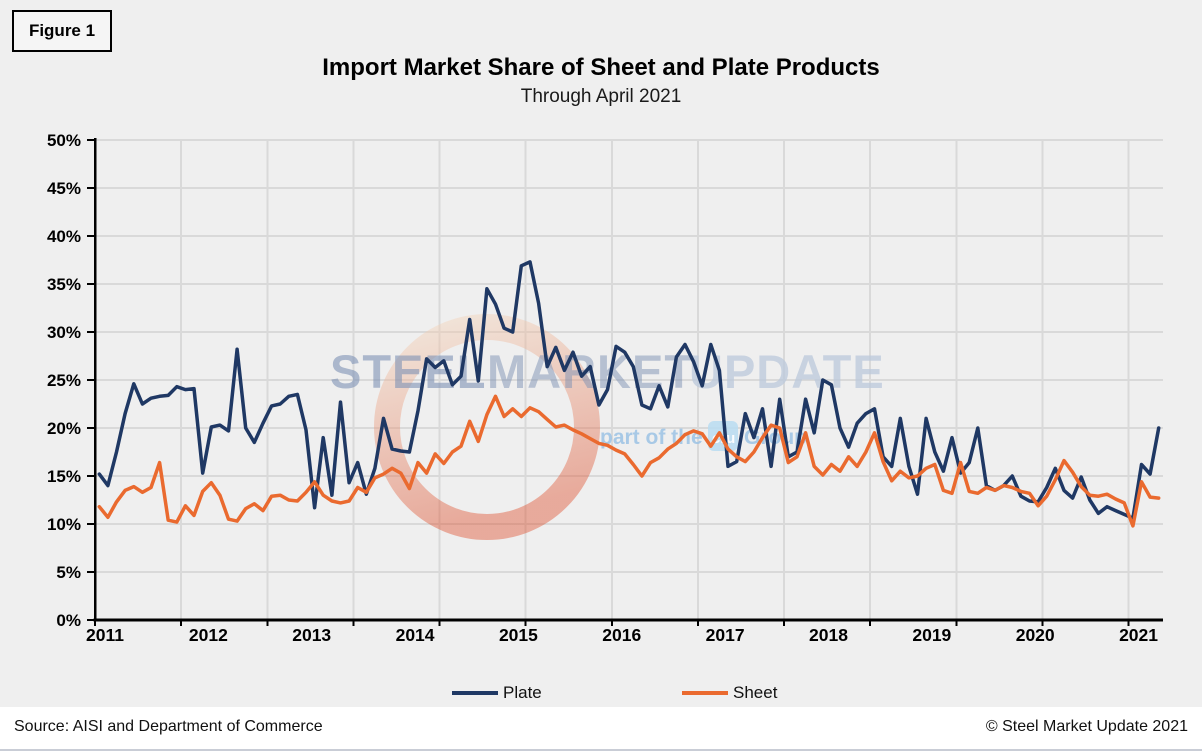 The width and height of the screenshot is (1202, 751). I want to click on x-tick-label: 2019, so click(931, 635).